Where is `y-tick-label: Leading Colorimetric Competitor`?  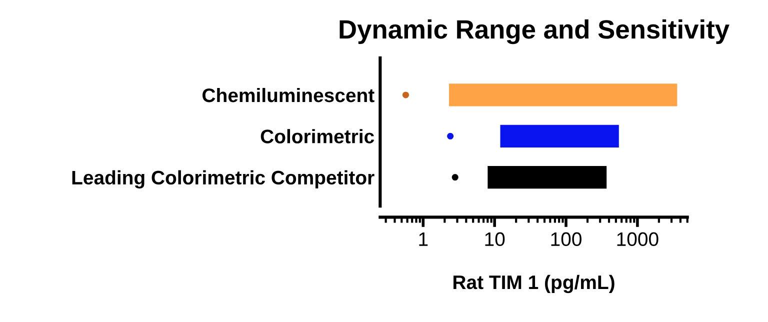
y-tick-label: Leading Colorimetric Competitor is located at coordinates (223, 179).